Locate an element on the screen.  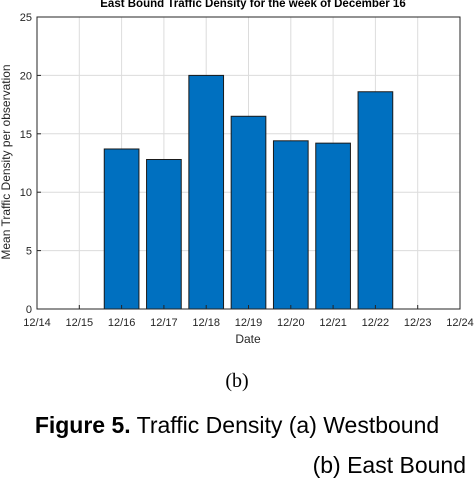
x-tick-label: 12/22 is located at coordinates (376, 323).